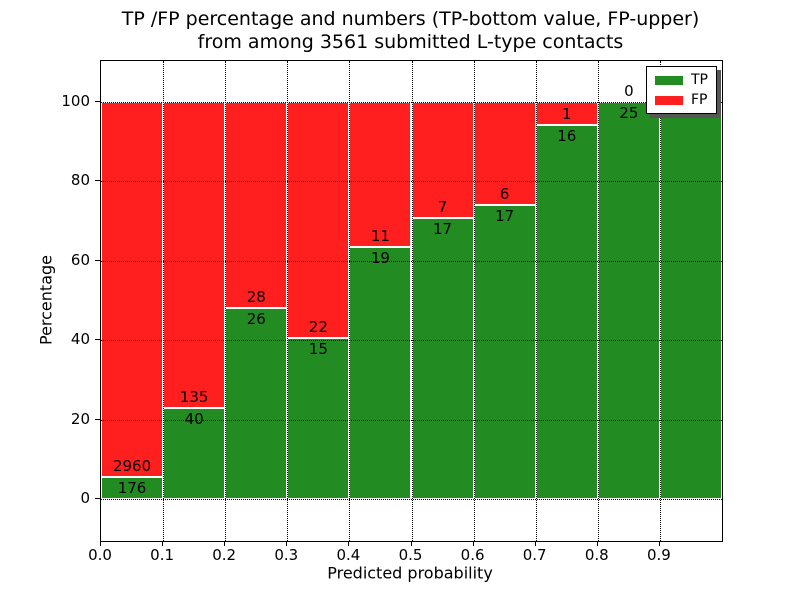 This screenshot has height=600, width=800. I want to click on fp-count-label: 135, so click(194, 397).